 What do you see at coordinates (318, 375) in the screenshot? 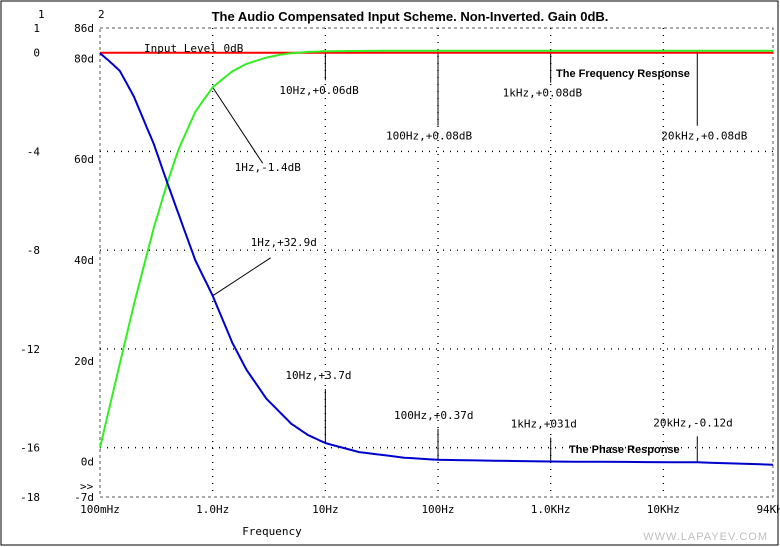
I see `annotation-label: 10Hz,+3.7d` at bounding box center [318, 375].